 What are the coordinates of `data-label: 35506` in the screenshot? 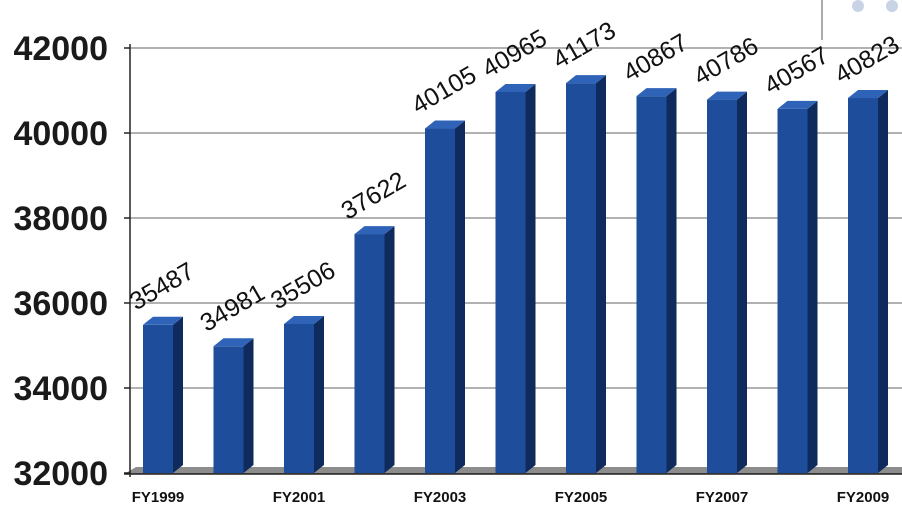 It's located at (303, 285).